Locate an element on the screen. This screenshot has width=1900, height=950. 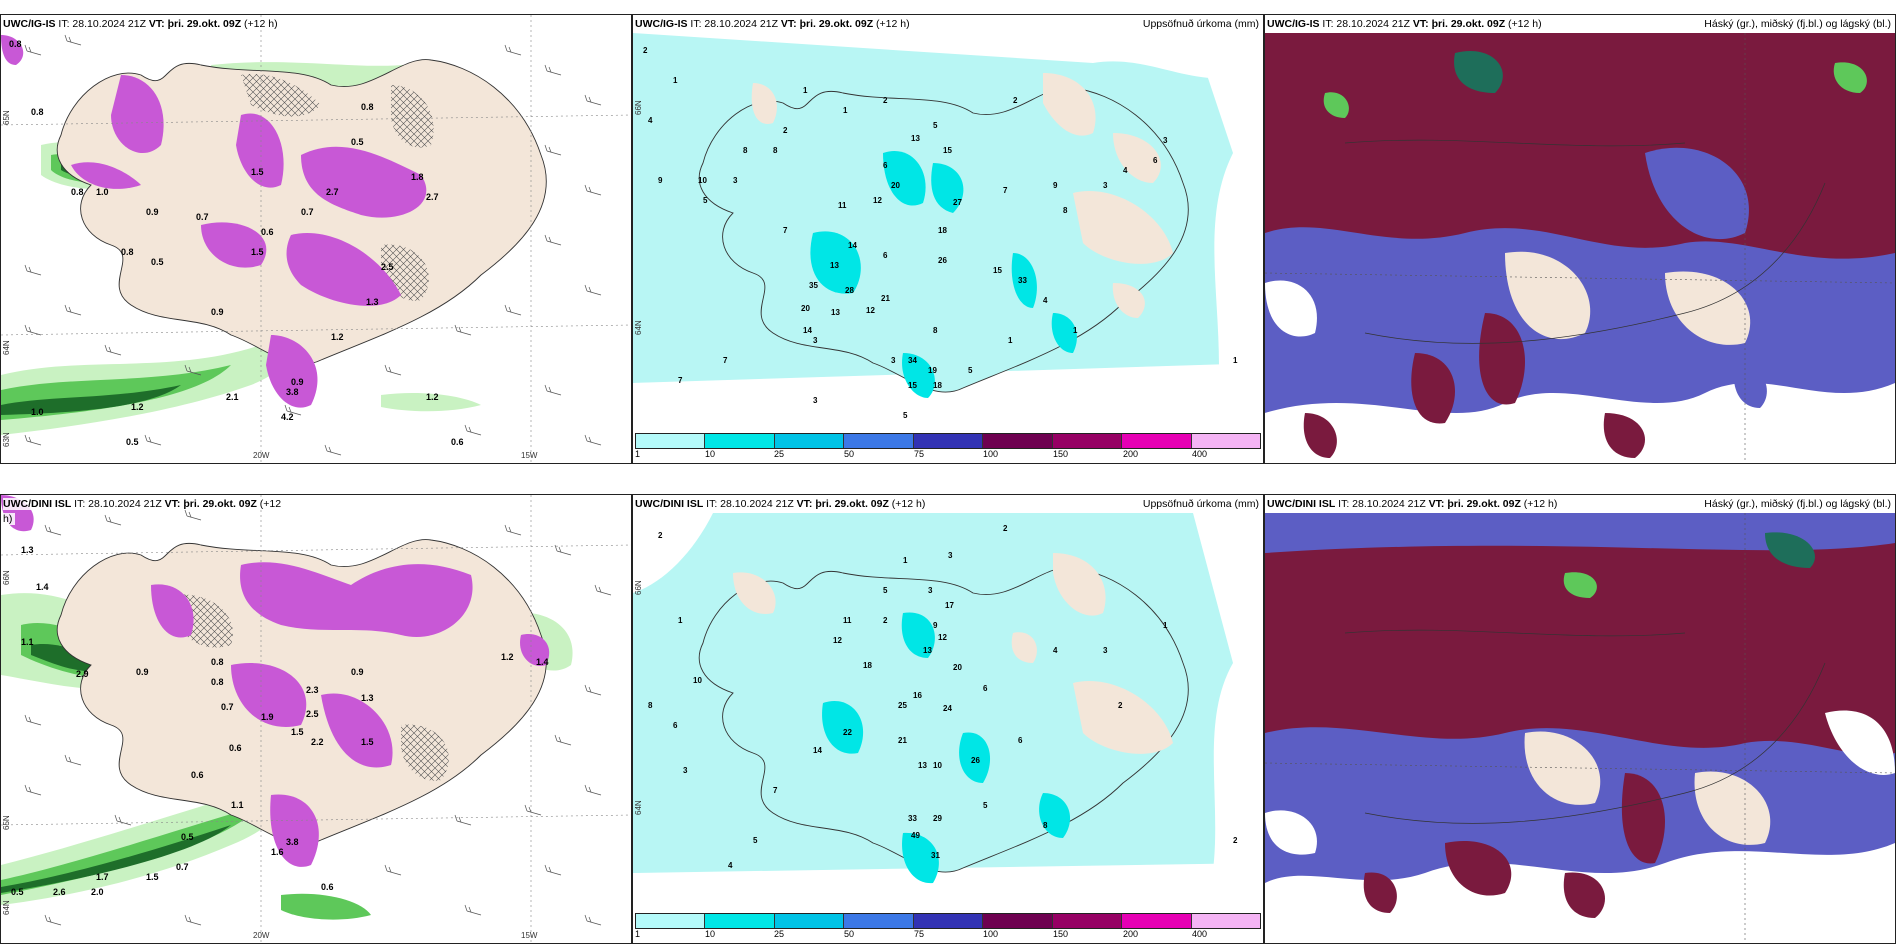
value-label: 27 is located at coordinates (957, 202).